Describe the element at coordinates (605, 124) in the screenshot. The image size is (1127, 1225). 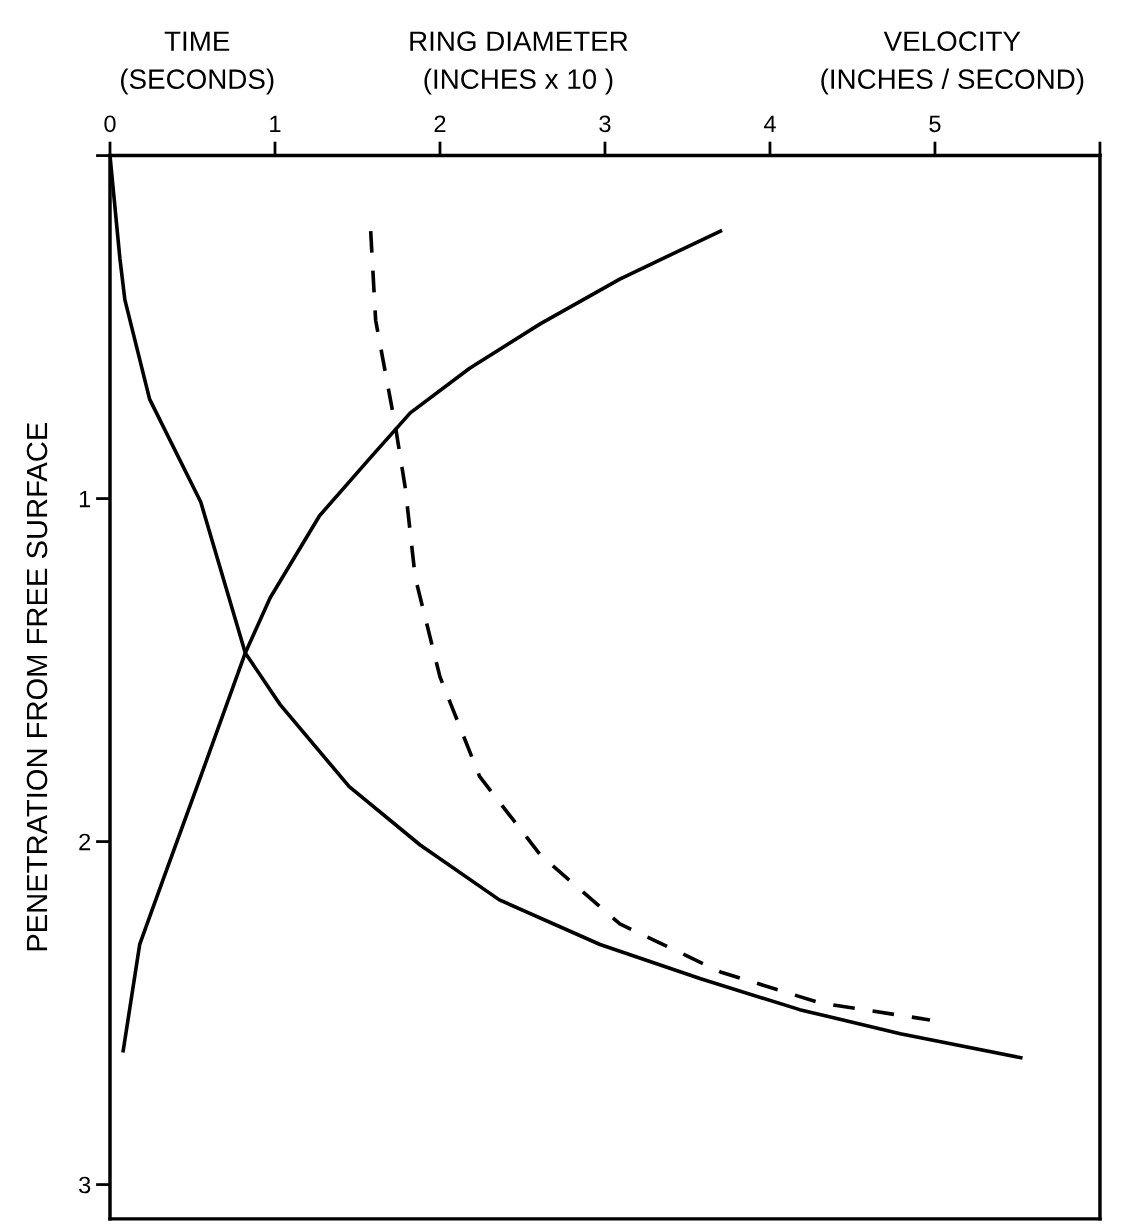
I see `x-tick-label: 3` at that location.